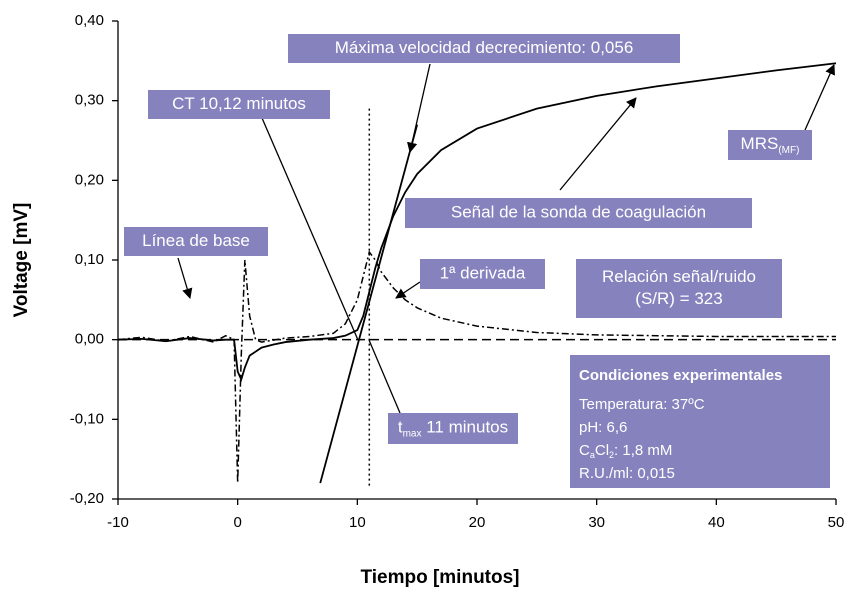  I want to click on conditions-title: Condiciones experimentales, so click(680, 375).